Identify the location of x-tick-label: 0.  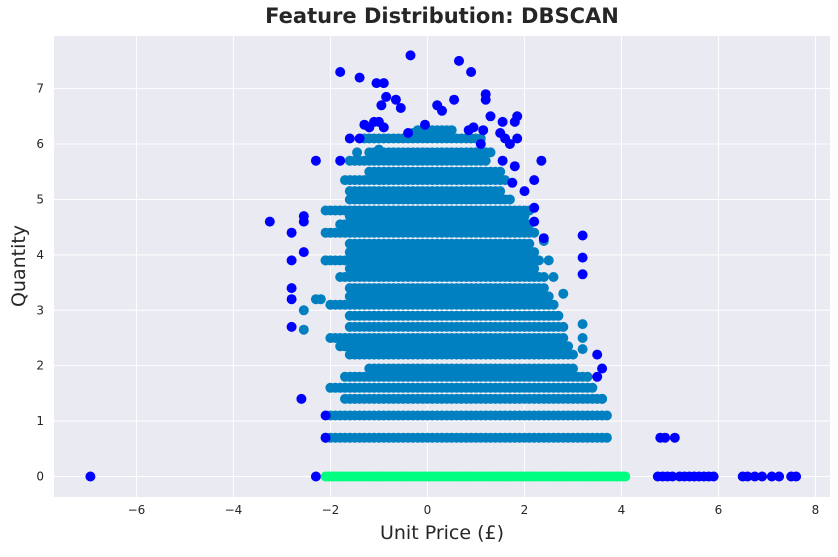
(428, 510).